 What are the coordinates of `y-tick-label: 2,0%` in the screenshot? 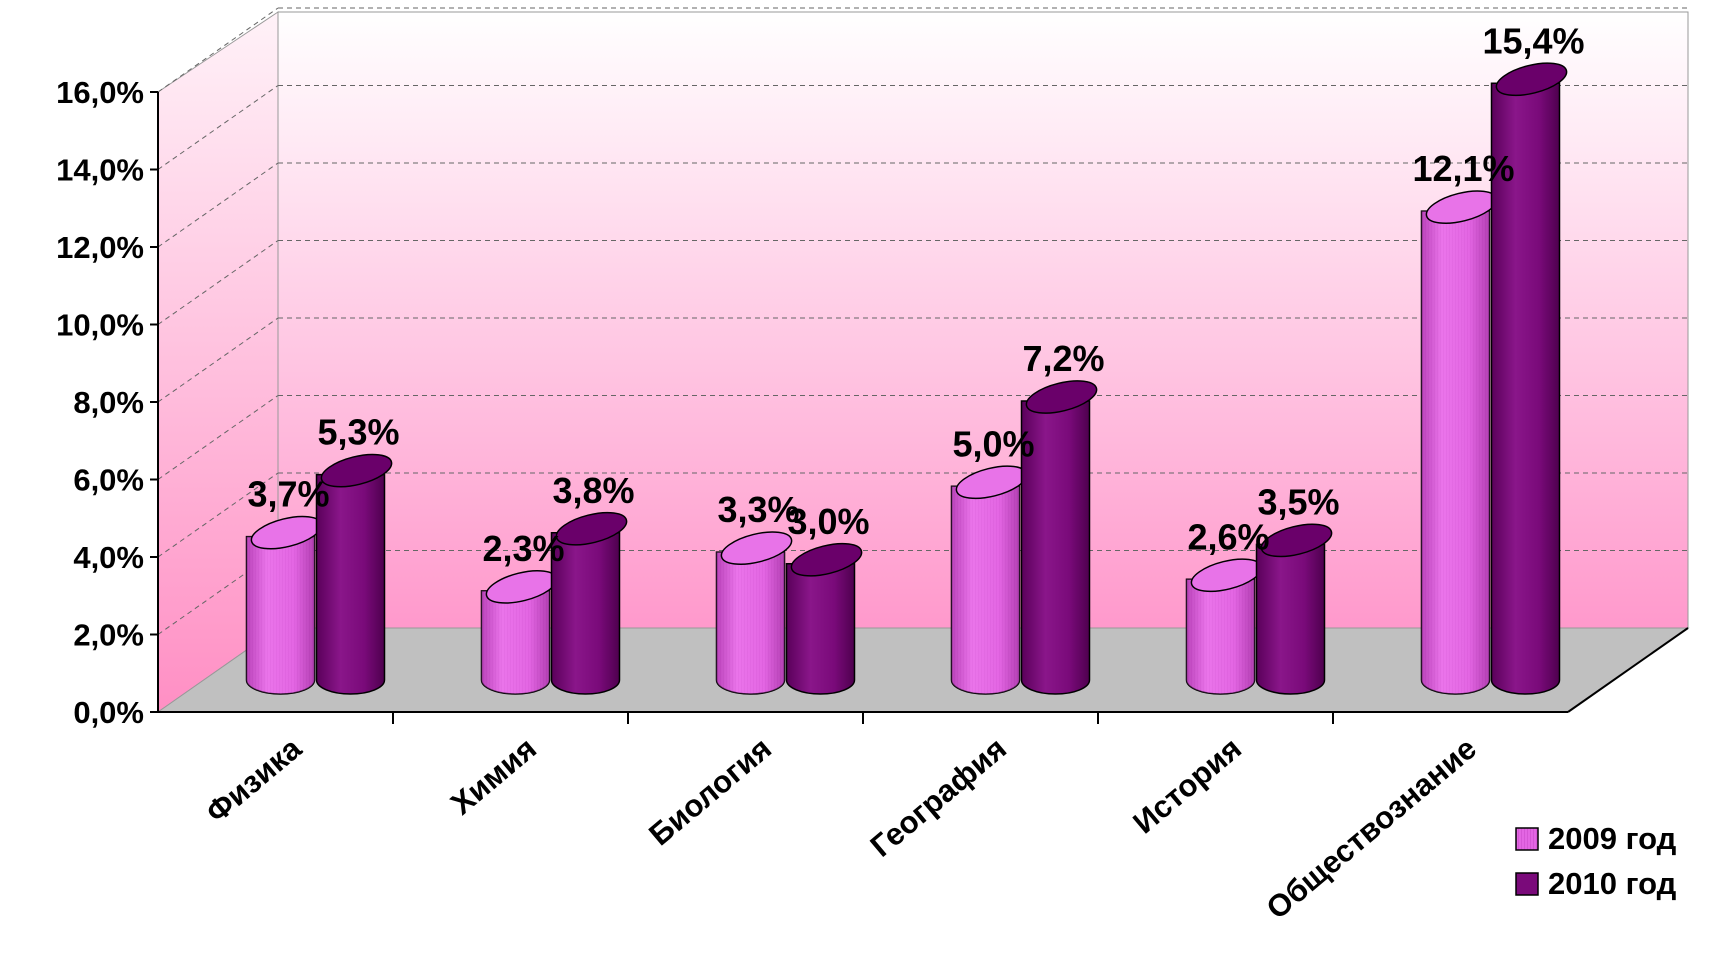 It's located at (108, 635).